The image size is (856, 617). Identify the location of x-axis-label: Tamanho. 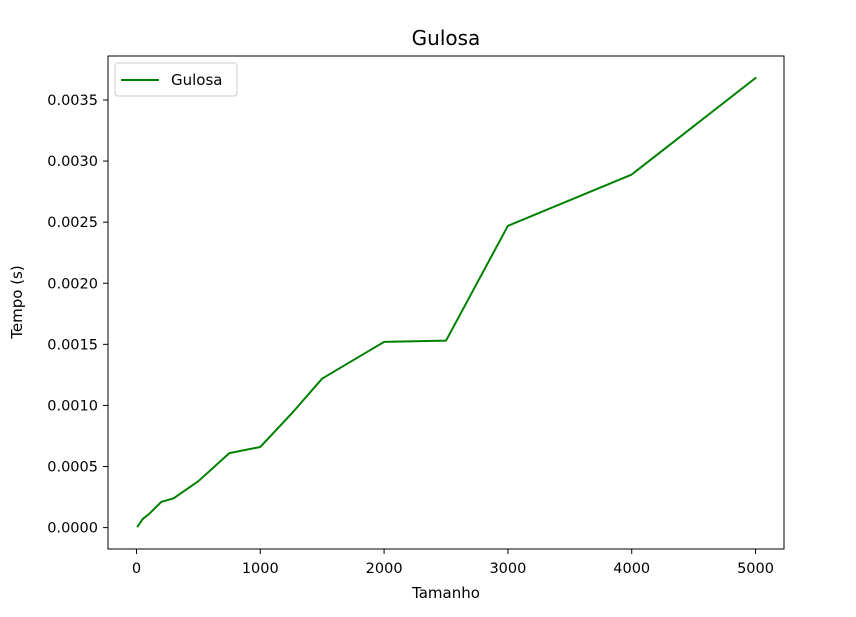
(445, 593).